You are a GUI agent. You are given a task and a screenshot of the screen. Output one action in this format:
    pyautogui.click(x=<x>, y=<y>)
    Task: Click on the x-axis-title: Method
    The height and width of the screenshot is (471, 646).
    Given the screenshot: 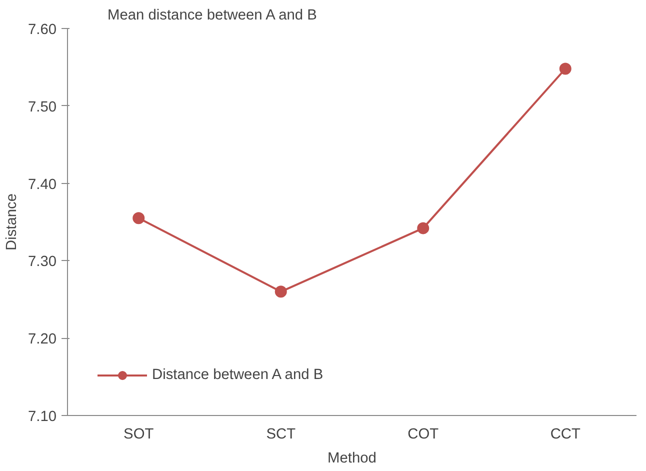 What is the action you would take?
    pyautogui.click(x=352, y=458)
    